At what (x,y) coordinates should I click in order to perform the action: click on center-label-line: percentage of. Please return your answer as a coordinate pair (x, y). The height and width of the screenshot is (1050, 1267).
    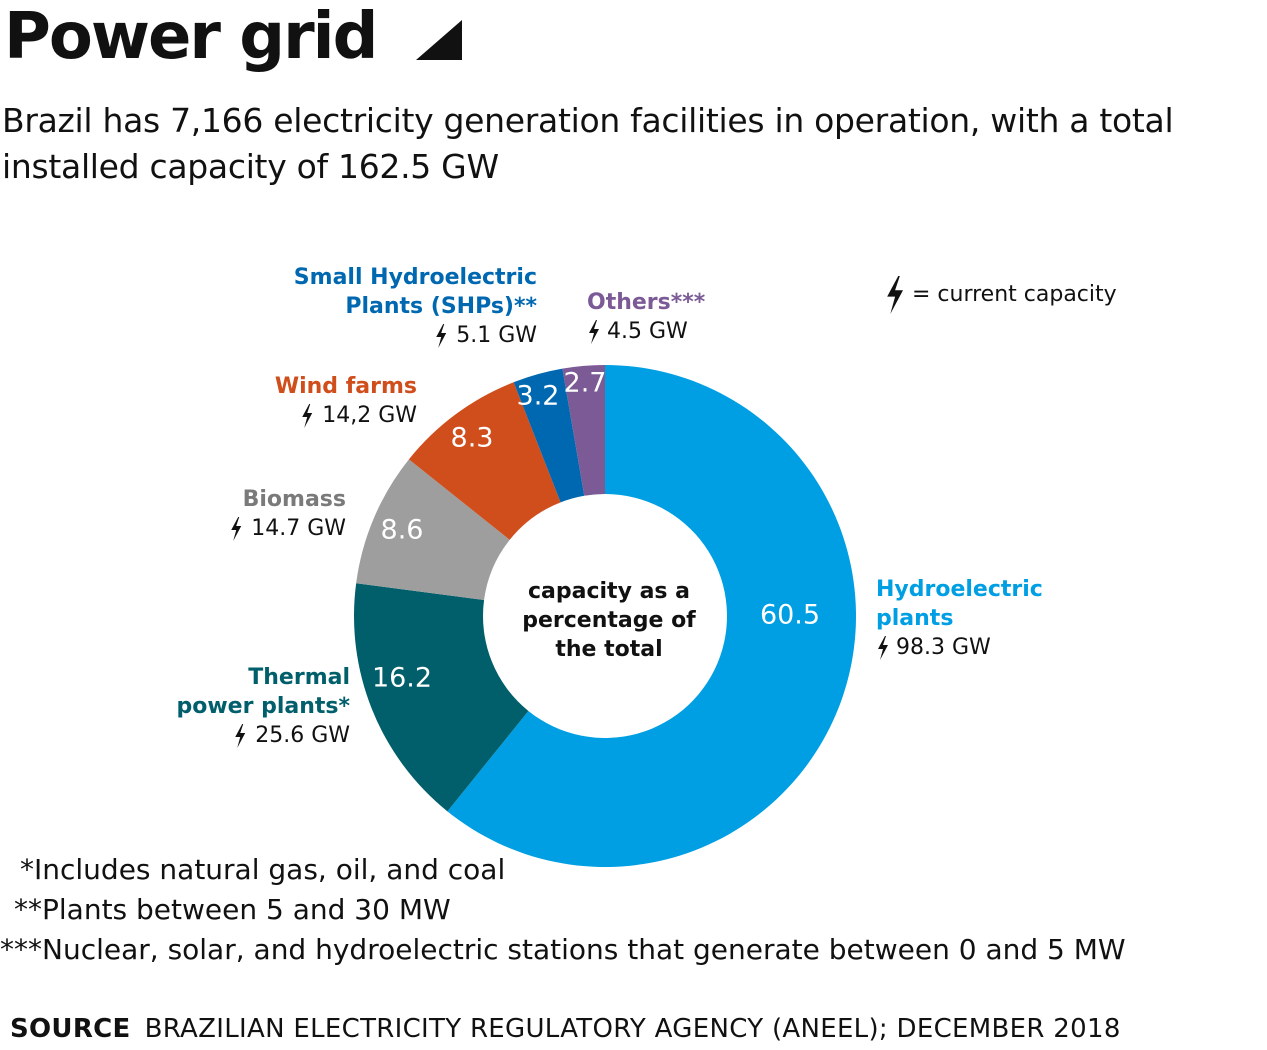
    Looking at the image, I should click on (609, 620).